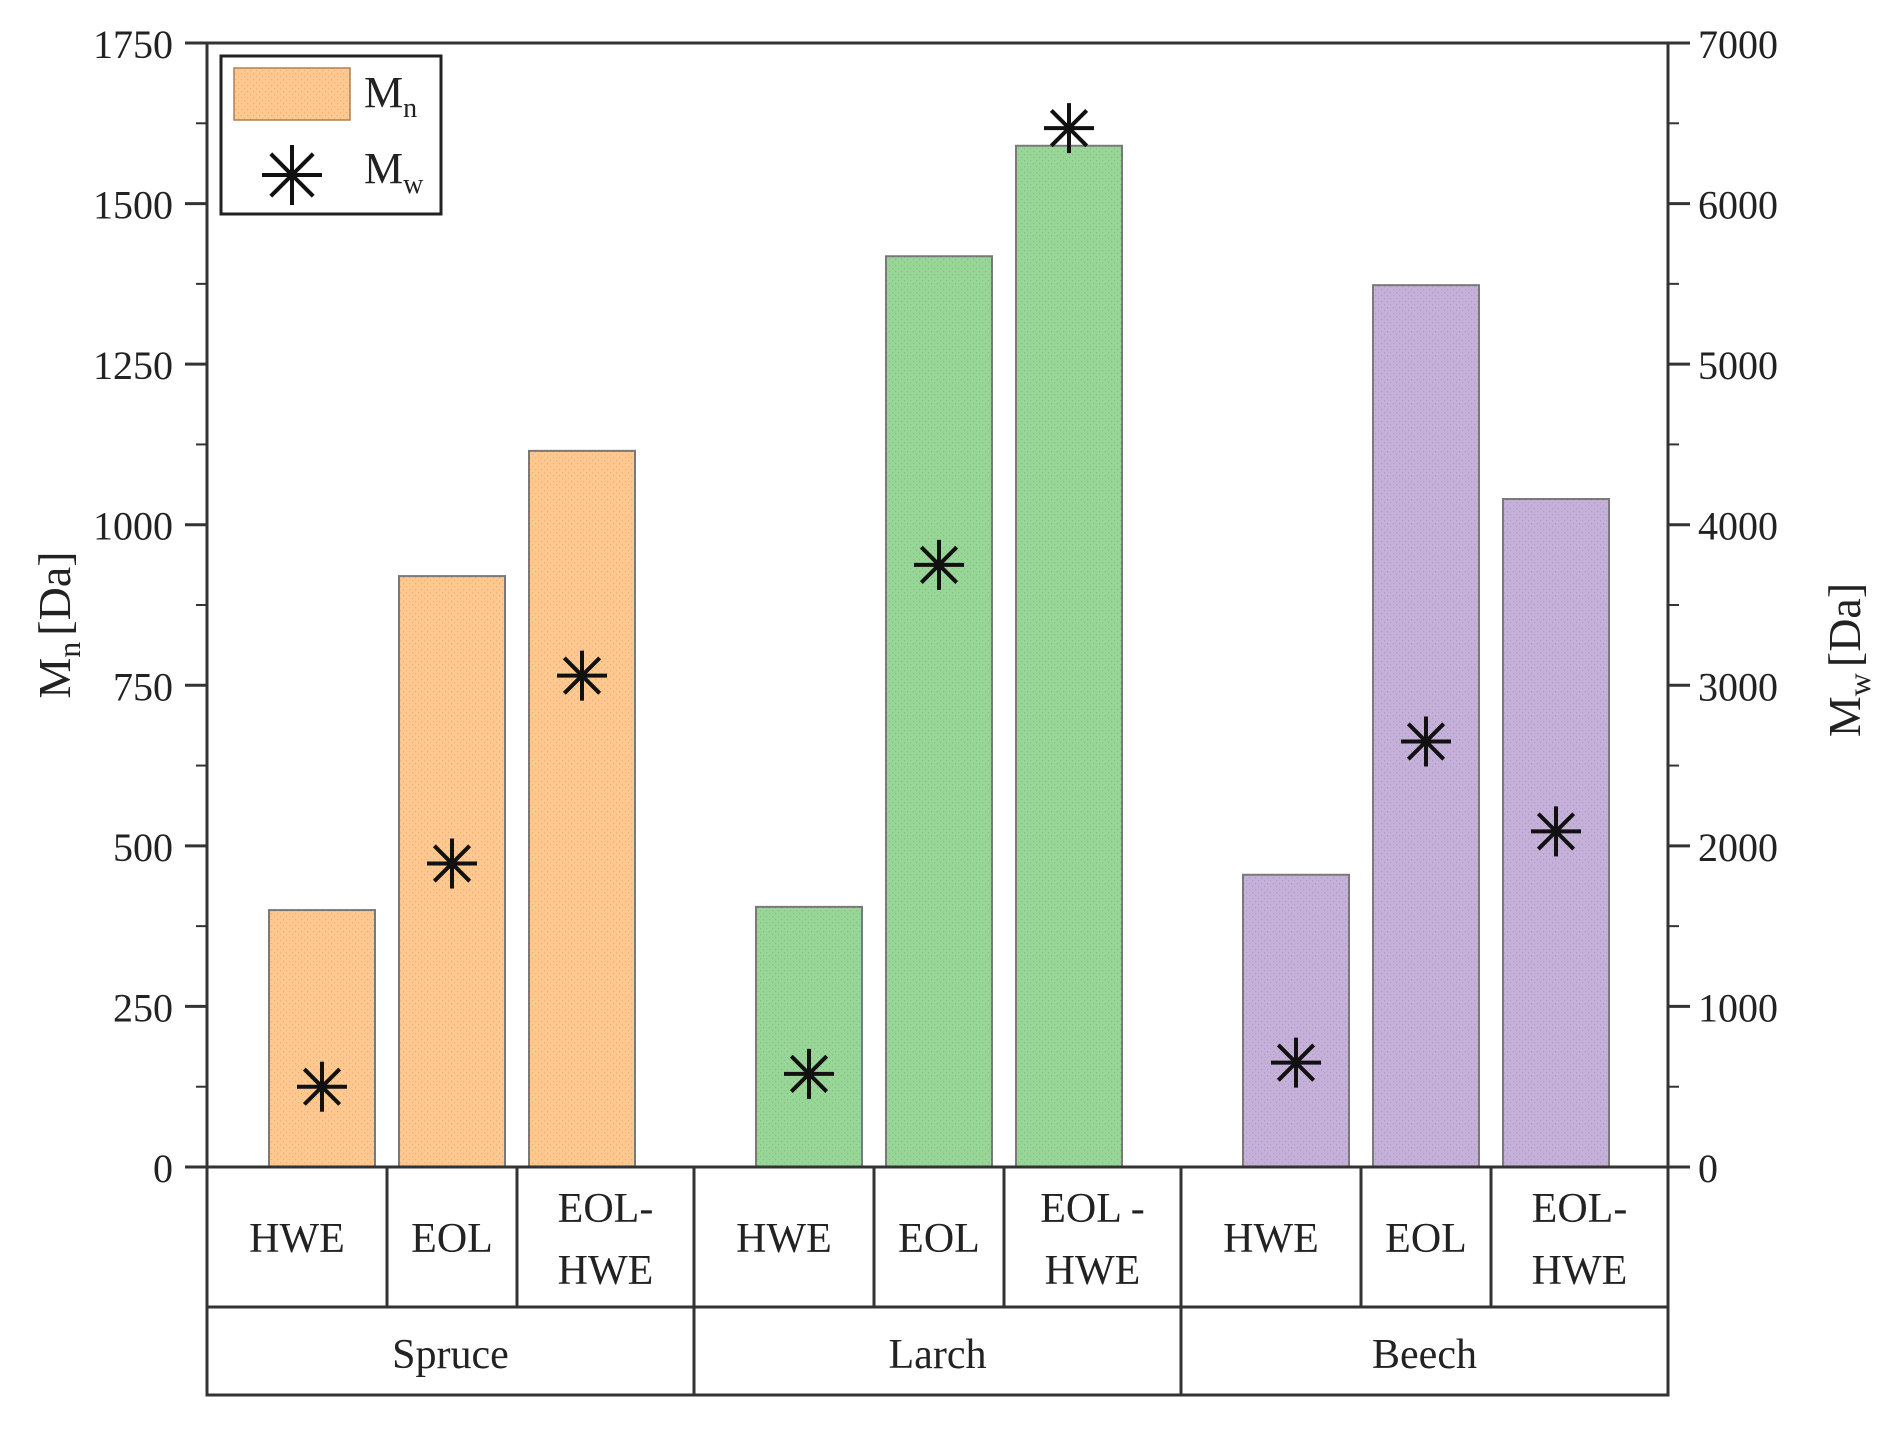 Image resolution: width=1884 pixels, height=1433 pixels. I want to click on group-label-larch: Larch, so click(938, 1355).